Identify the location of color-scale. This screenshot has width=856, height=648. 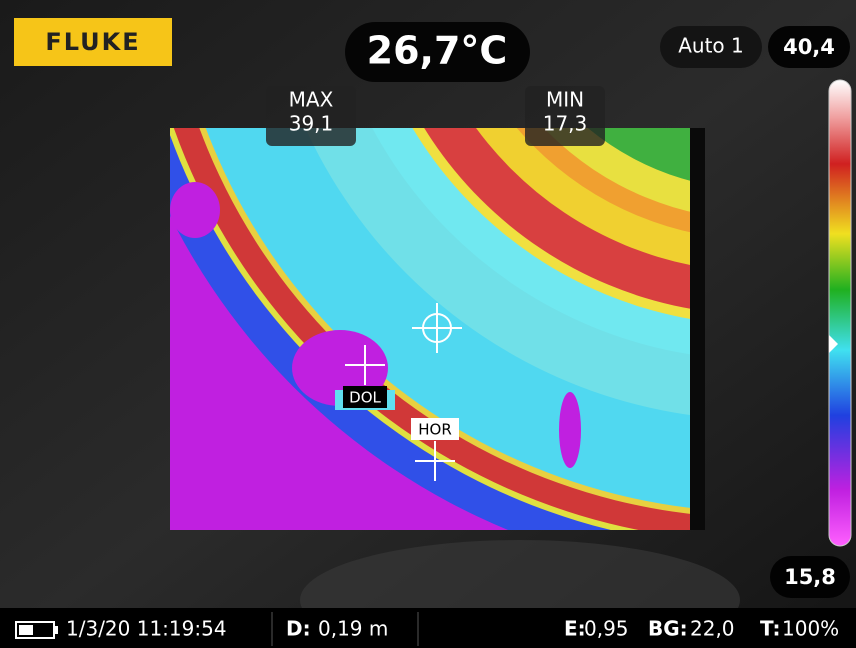
(840, 313).